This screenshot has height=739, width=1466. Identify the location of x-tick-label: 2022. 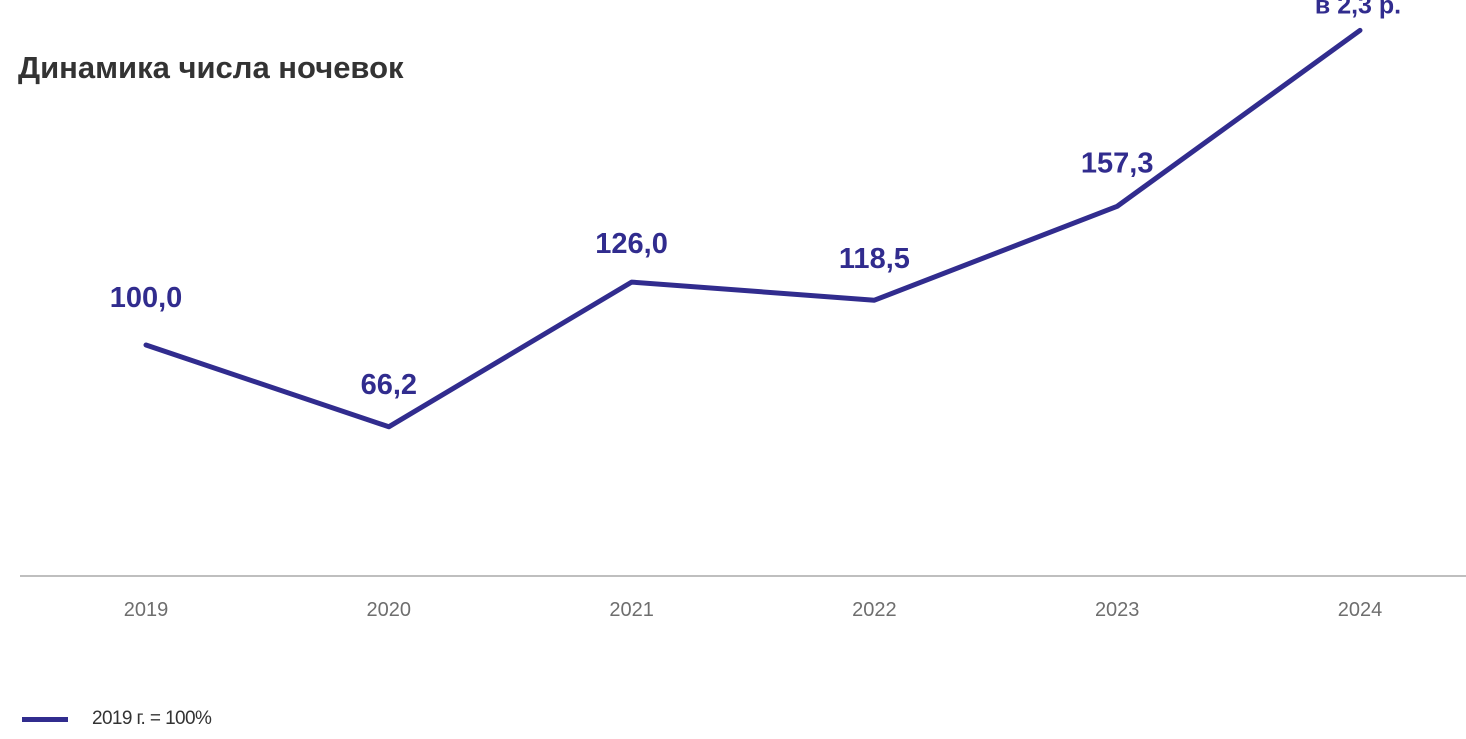
(874, 610).